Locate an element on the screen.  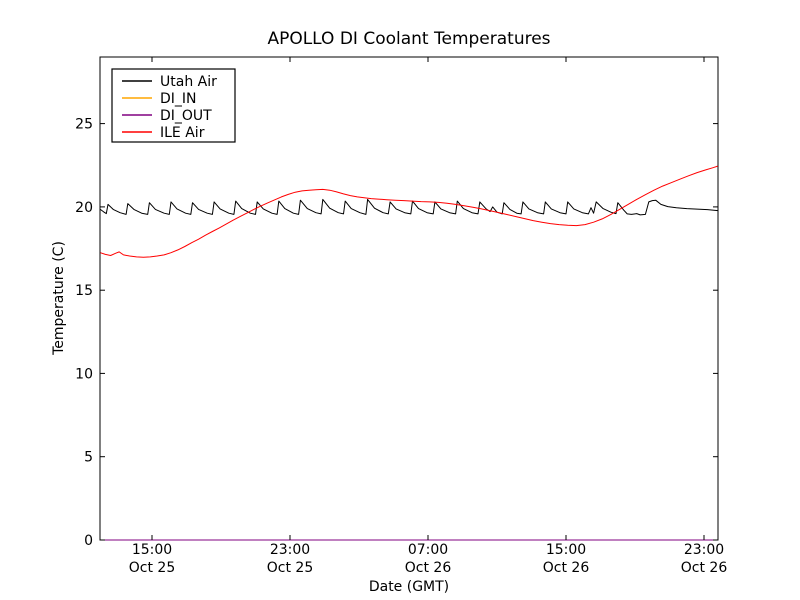
series-line-ile-air is located at coordinates (409, 211).